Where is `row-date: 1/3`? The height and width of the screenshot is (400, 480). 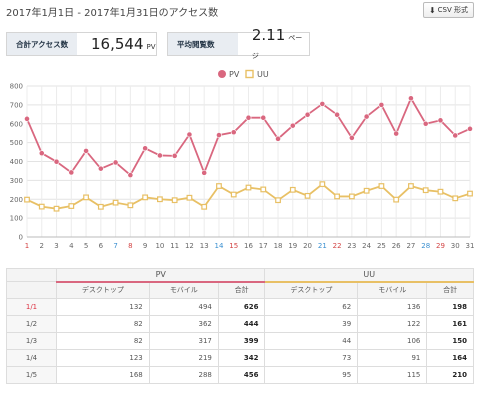
row-date: 1/3 is located at coordinates (31, 341).